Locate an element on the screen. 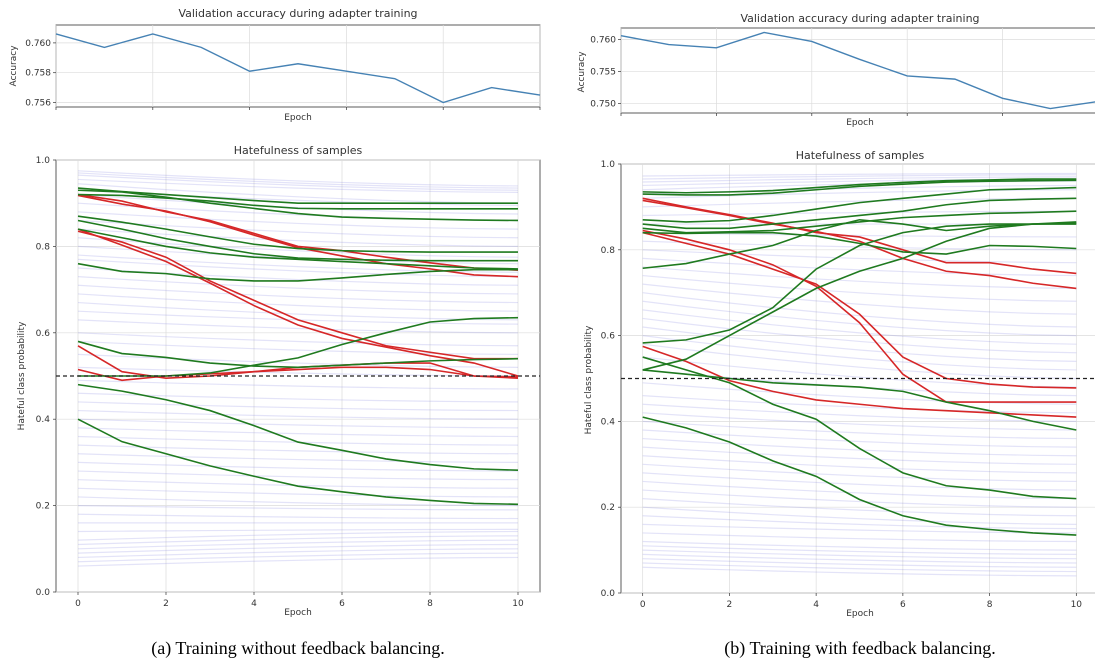  panel-b-accuracy-line is located at coordinates (857, 70).